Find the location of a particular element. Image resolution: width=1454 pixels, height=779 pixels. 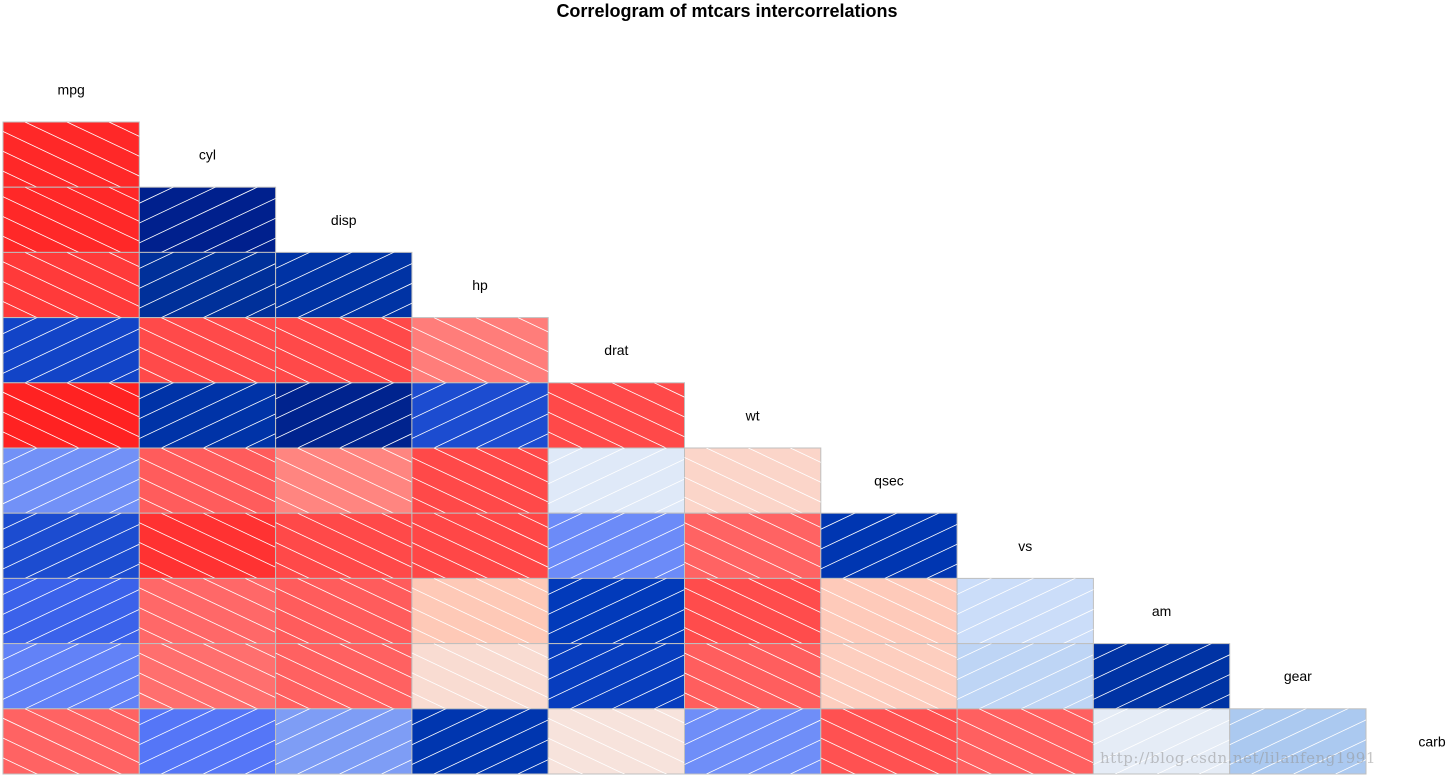

correlation-cell-qsec-disp is located at coordinates (344, 480).